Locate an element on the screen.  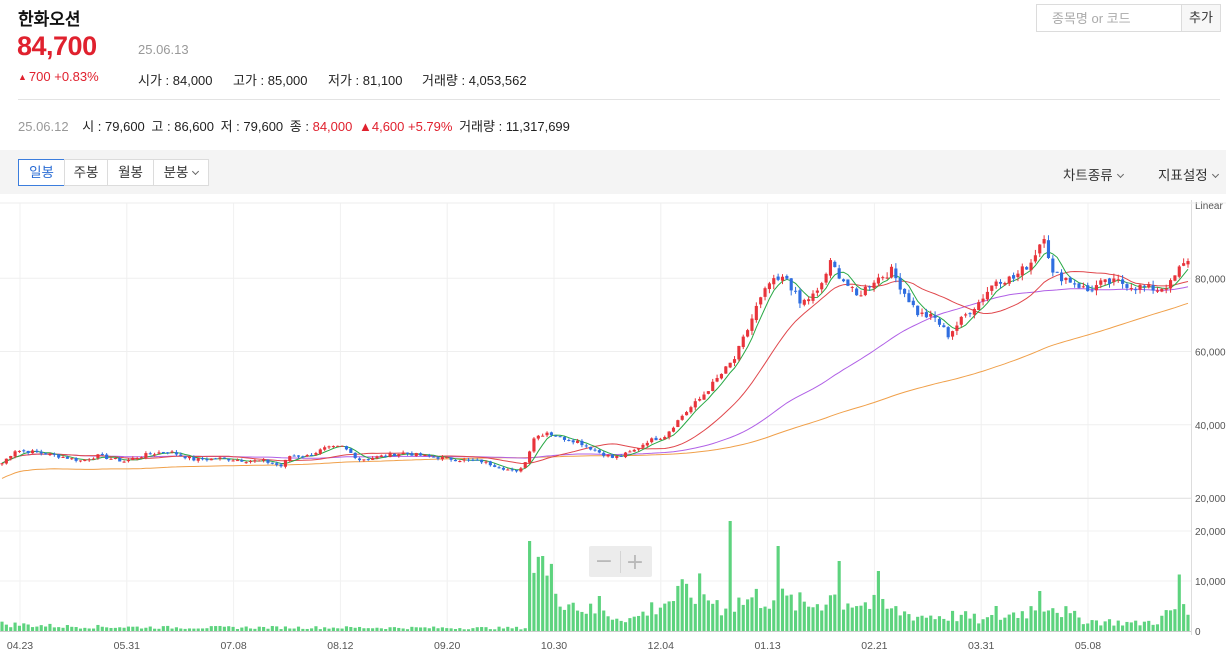
add-button: 추가 is located at coordinates (1201, 18).